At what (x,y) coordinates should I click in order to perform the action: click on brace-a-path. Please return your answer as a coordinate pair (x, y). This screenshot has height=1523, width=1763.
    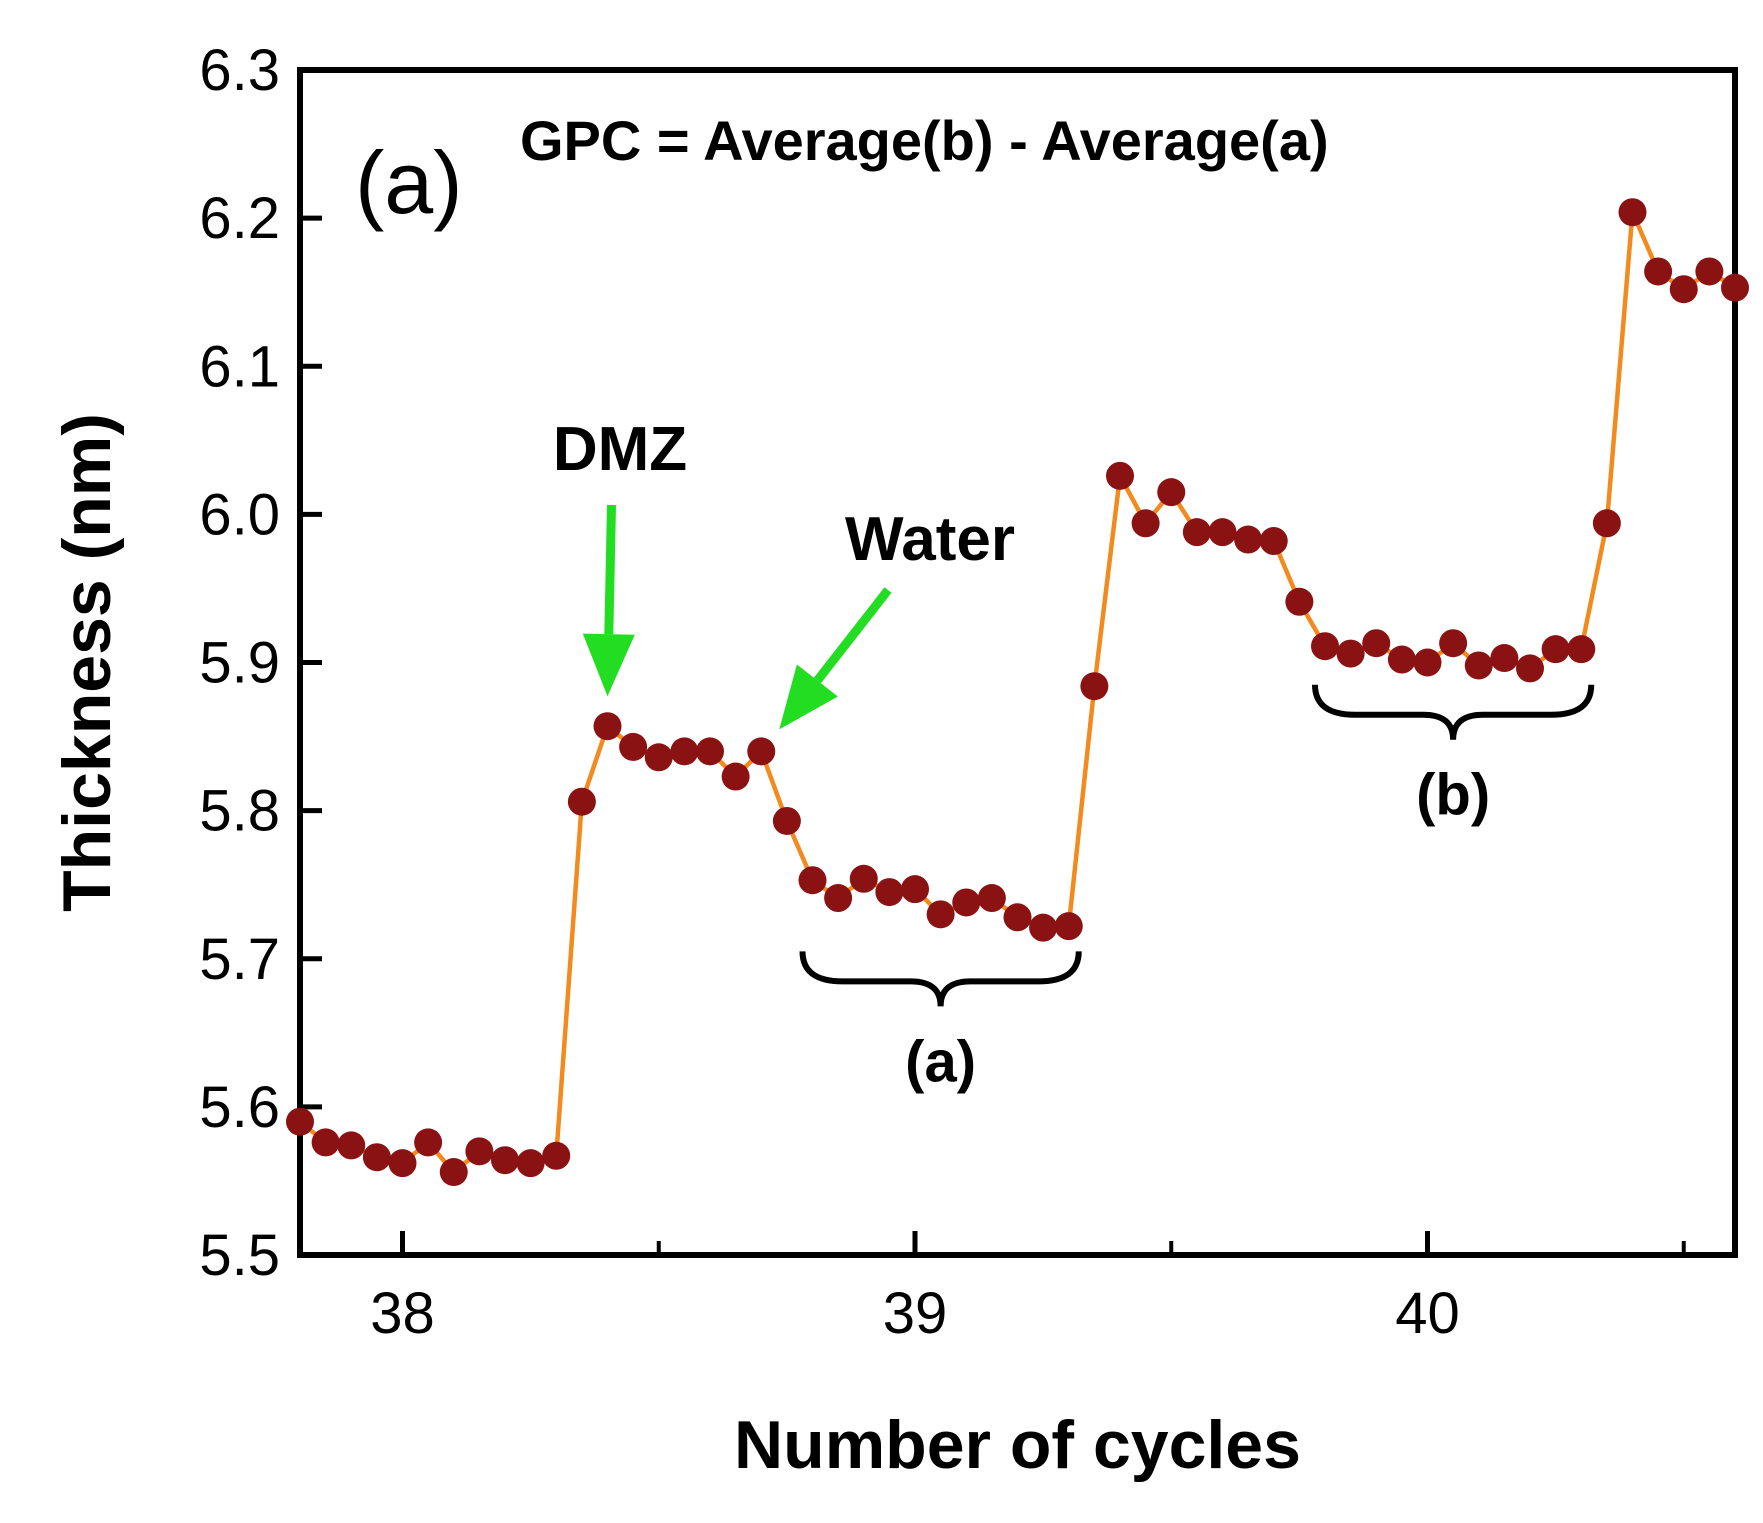
    Looking at the image, I should click on (940, 979).